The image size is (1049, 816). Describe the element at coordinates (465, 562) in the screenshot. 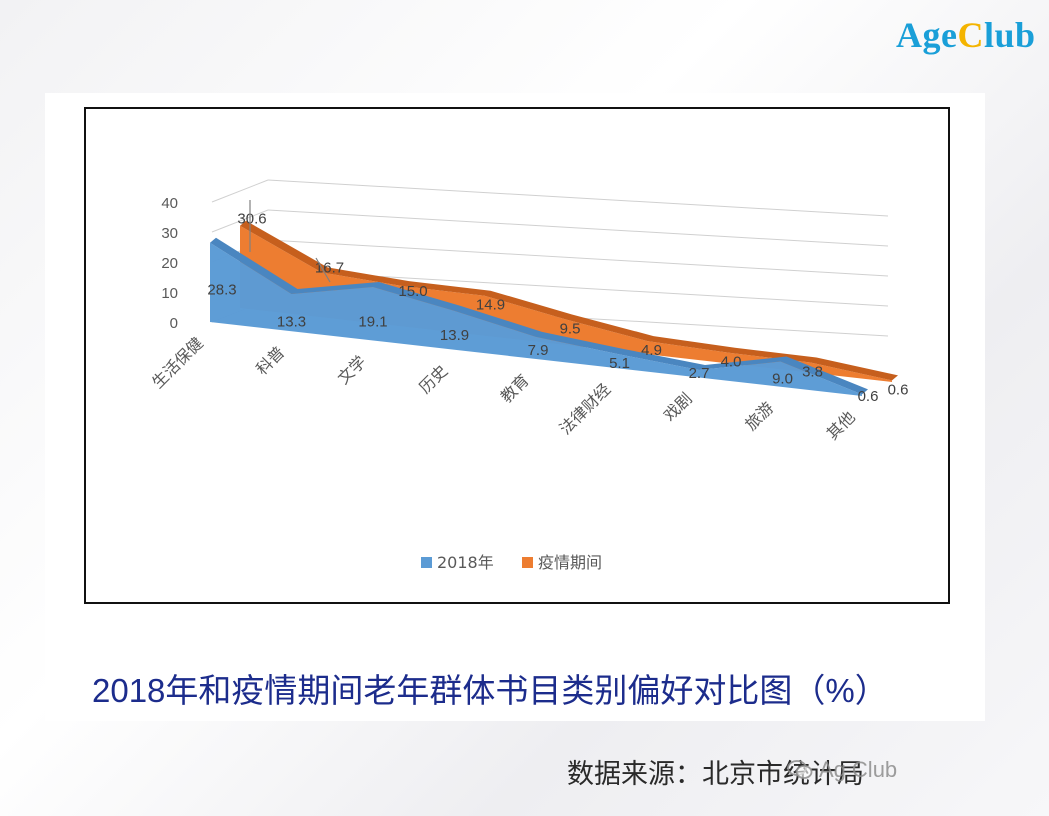

I see `legend-label-2018: 2018年` at that location.